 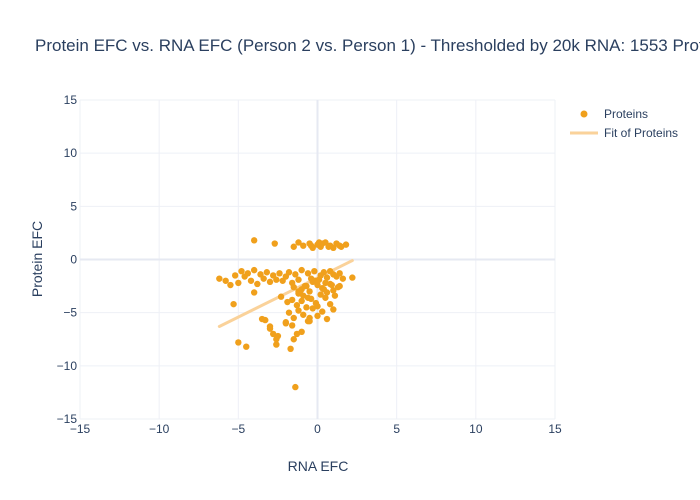 I want to click on x-tick-label: −5, so click(x=238, y=429).